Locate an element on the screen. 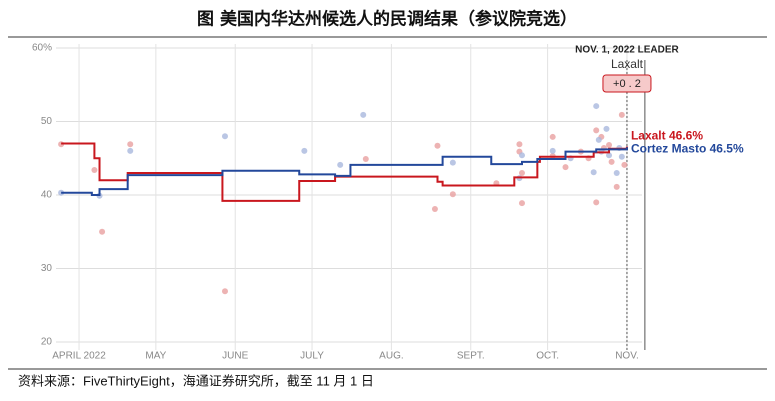 Image resolution: width=775 pixels, height=401 pixels. annotation-box is located at coordinates (627, 83).